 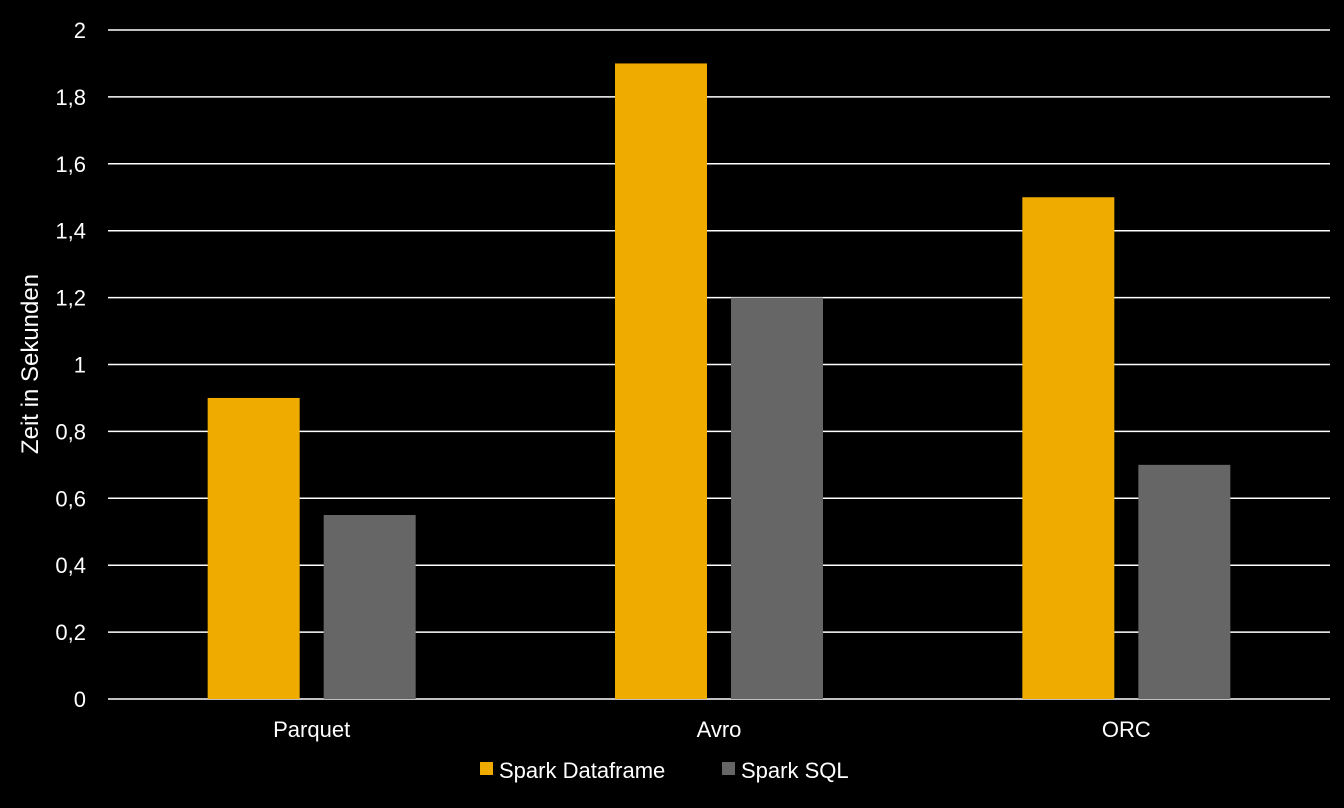 What do you see at coordinates (70, 164) in the screenshot?
I see `y-tick-label: 1,6` at bounding box center [70, 164].